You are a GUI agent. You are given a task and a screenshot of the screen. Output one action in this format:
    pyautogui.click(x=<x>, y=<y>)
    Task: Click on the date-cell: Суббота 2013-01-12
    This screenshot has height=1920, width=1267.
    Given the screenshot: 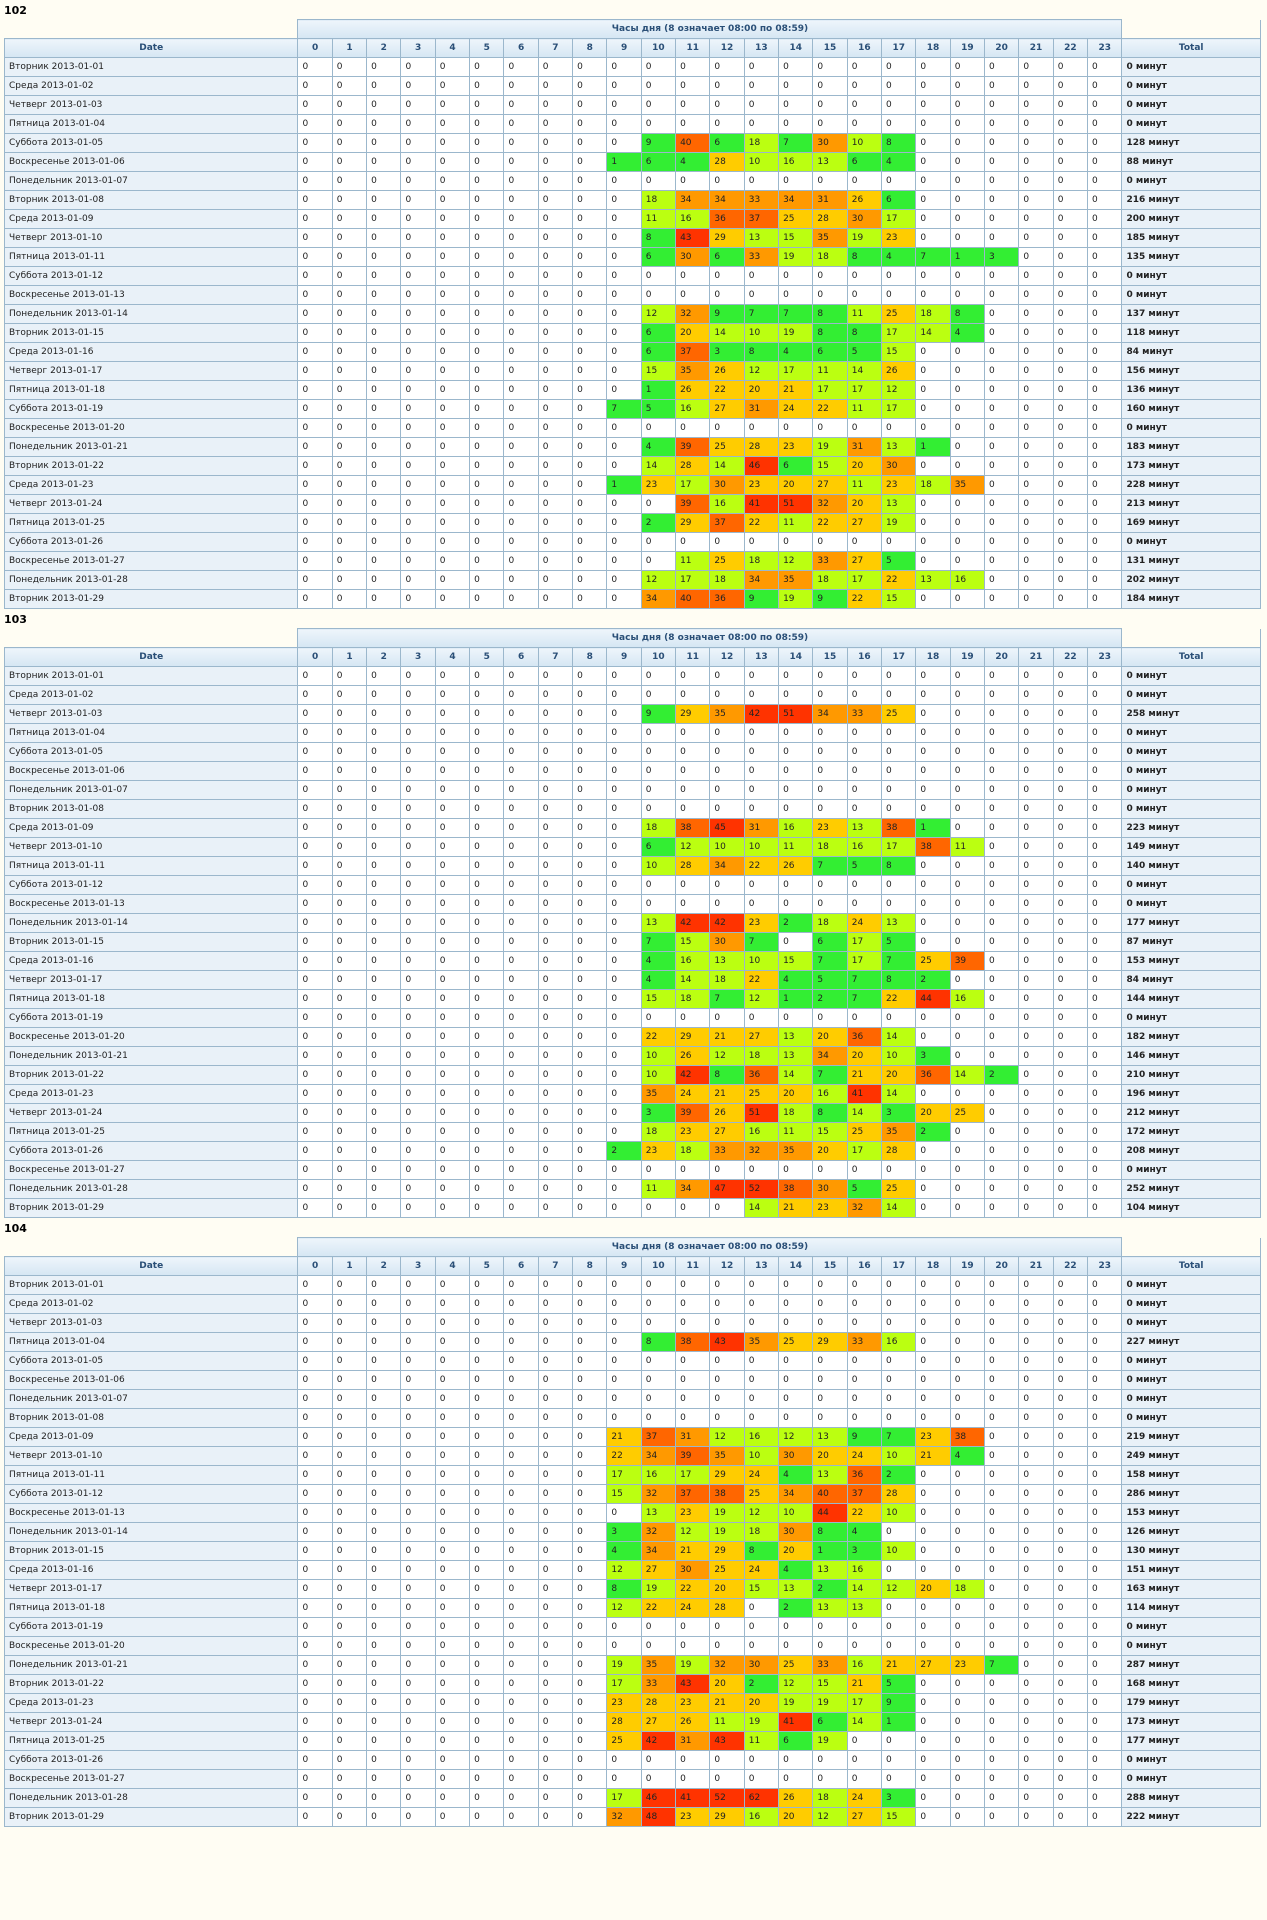 What is the action you would take?
    pyautogui.click(x=151, y=276)
    